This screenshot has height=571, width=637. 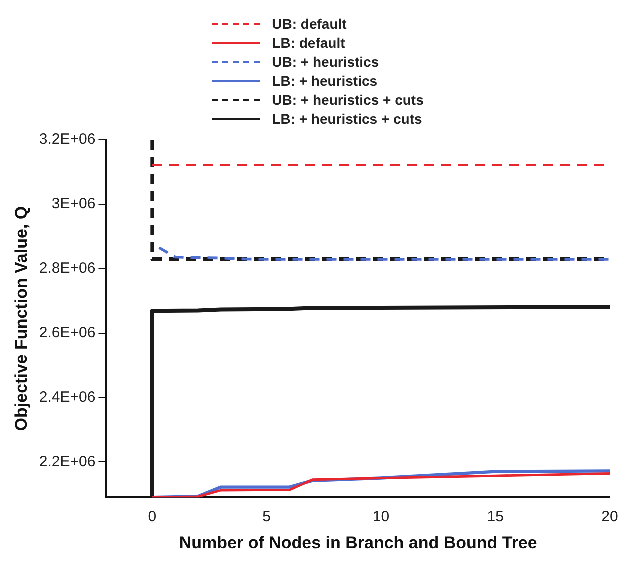 I want to click on x-axis-title: Number of Nodes in Branch and Bound Tree, so click(x=358, y=542).